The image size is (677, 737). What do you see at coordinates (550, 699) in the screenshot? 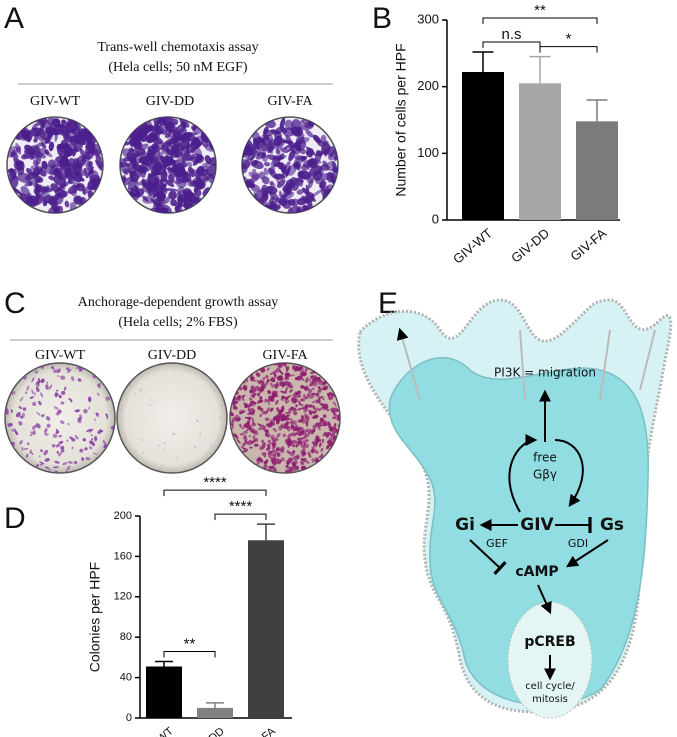
I see `diagram-label: mitosis` at bounding box center [550, 699].